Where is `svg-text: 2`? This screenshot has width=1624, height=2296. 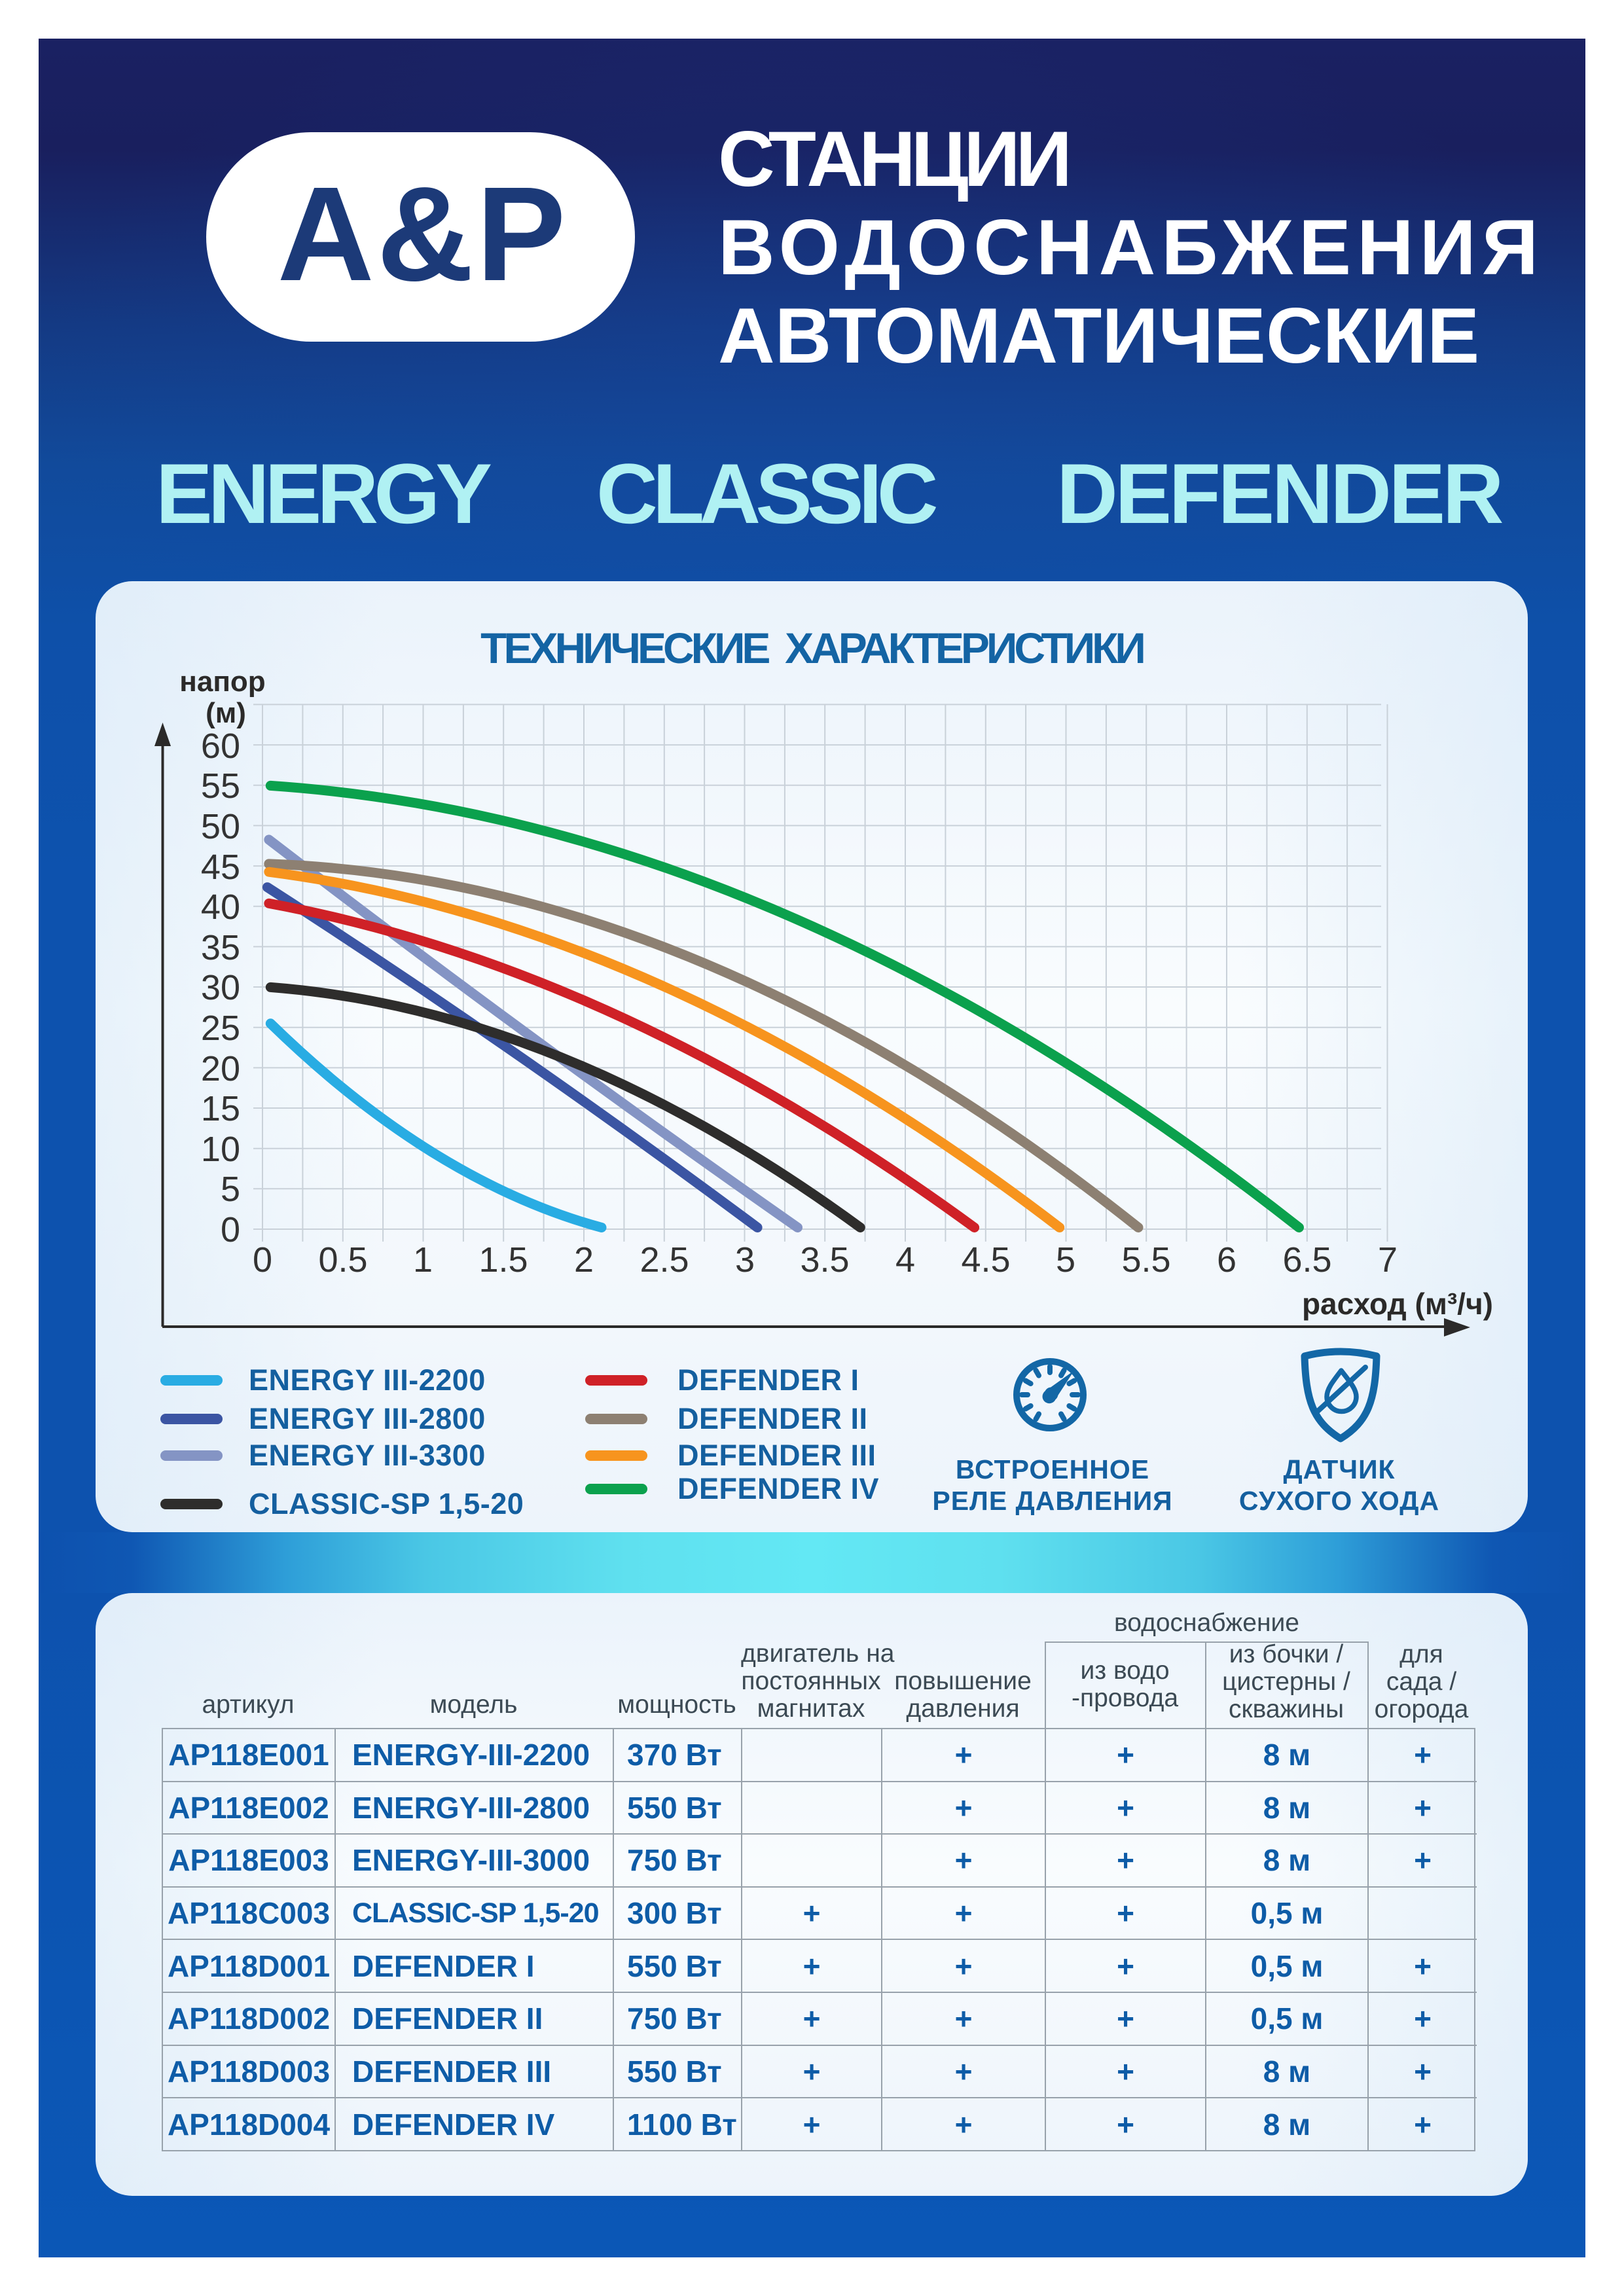
svg-text: 2 is located at coordinates (584, 1260).